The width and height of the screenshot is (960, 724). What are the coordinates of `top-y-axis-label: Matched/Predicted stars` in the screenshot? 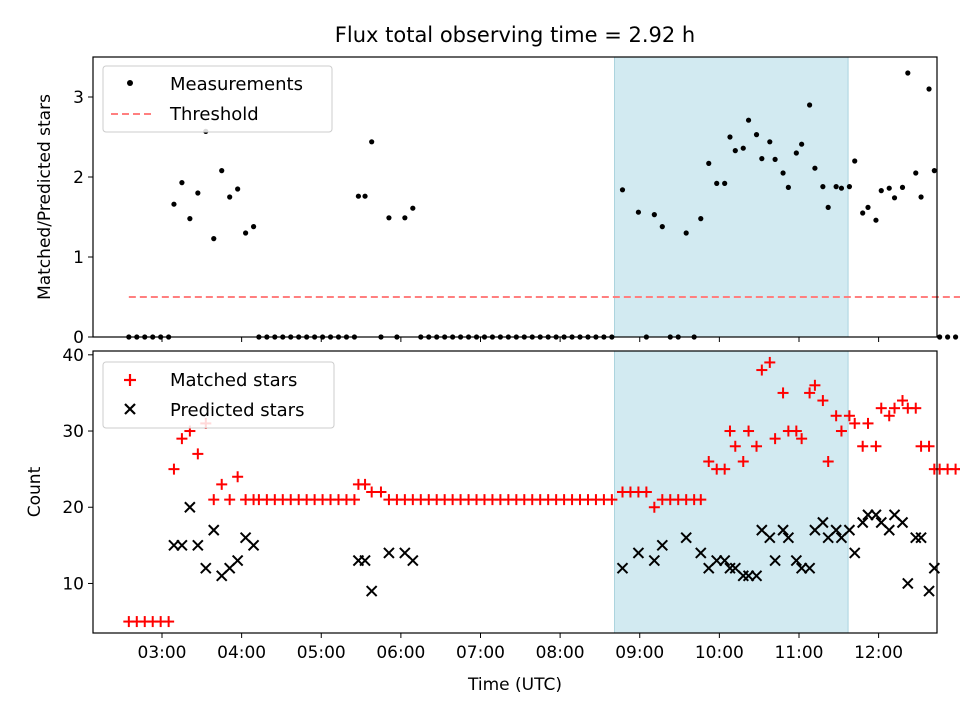 It's located at (45, 197).